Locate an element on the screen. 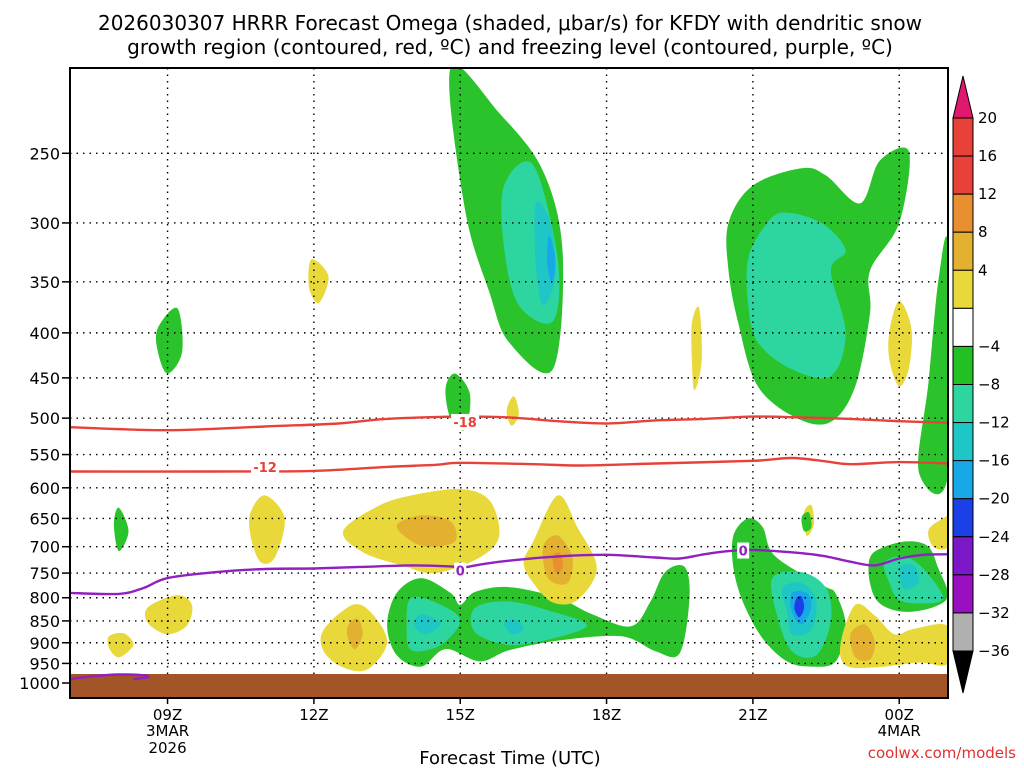  ground-below-surface is located at coordinates (509, 686).